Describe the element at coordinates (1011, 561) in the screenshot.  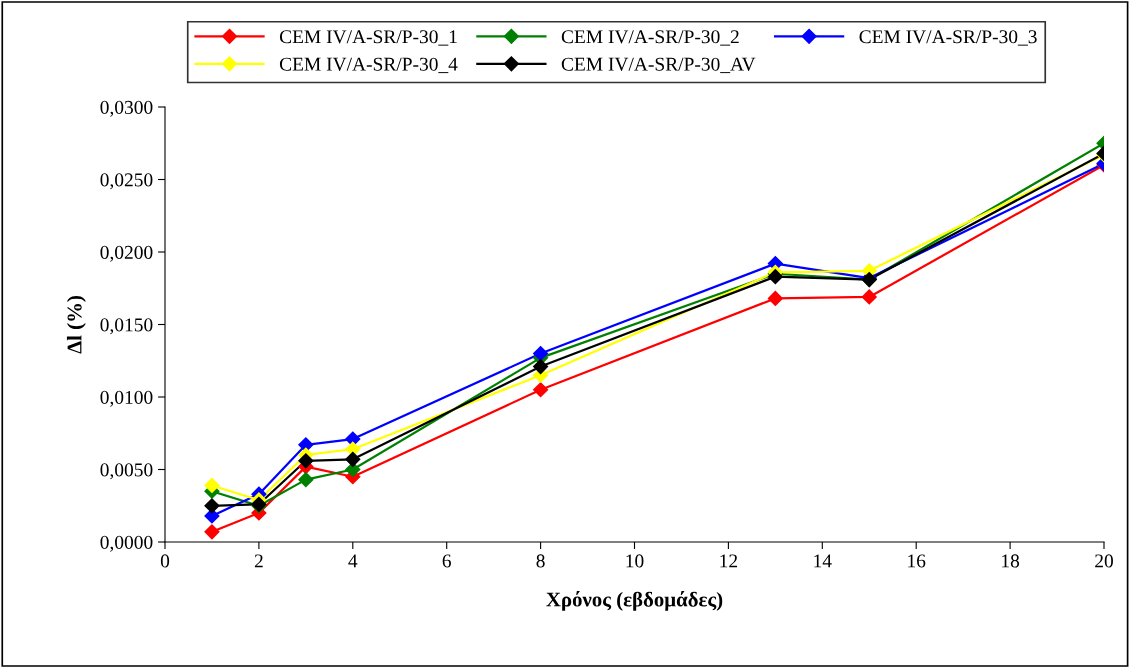
I see `x-tick-label: 18` at that location.